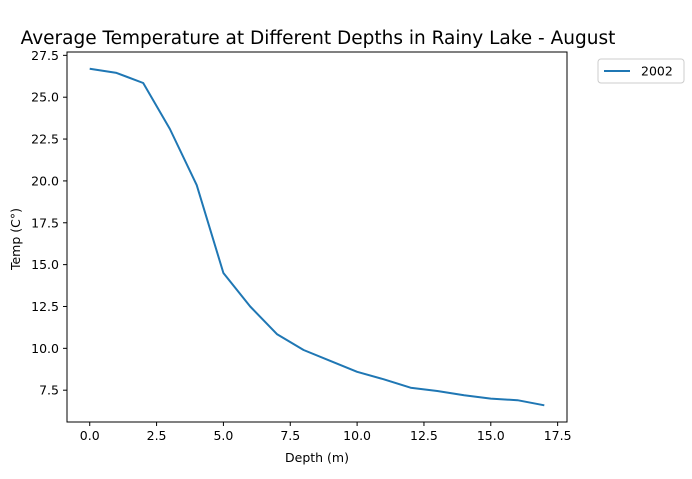 The width and height of the screenshot is (692, 479). I want to click on x-tick-label: 17.5, so click(558, 435).